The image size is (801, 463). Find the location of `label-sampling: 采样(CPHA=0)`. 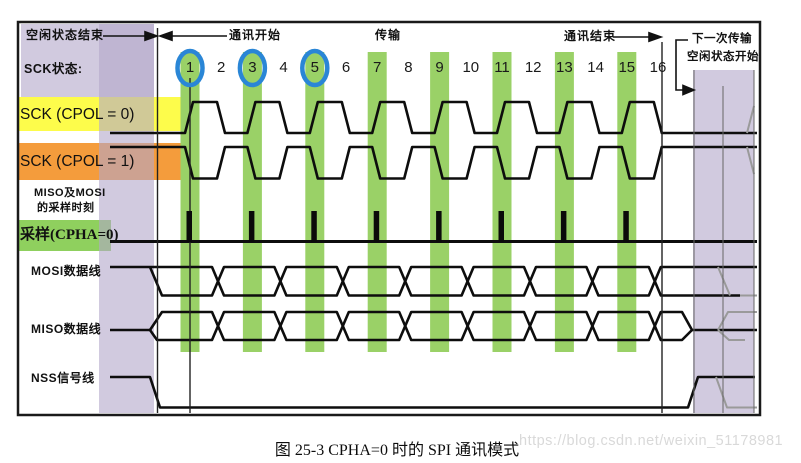

label-sampling: 采样(CPHA=0) is located at coordinates (69, 235).